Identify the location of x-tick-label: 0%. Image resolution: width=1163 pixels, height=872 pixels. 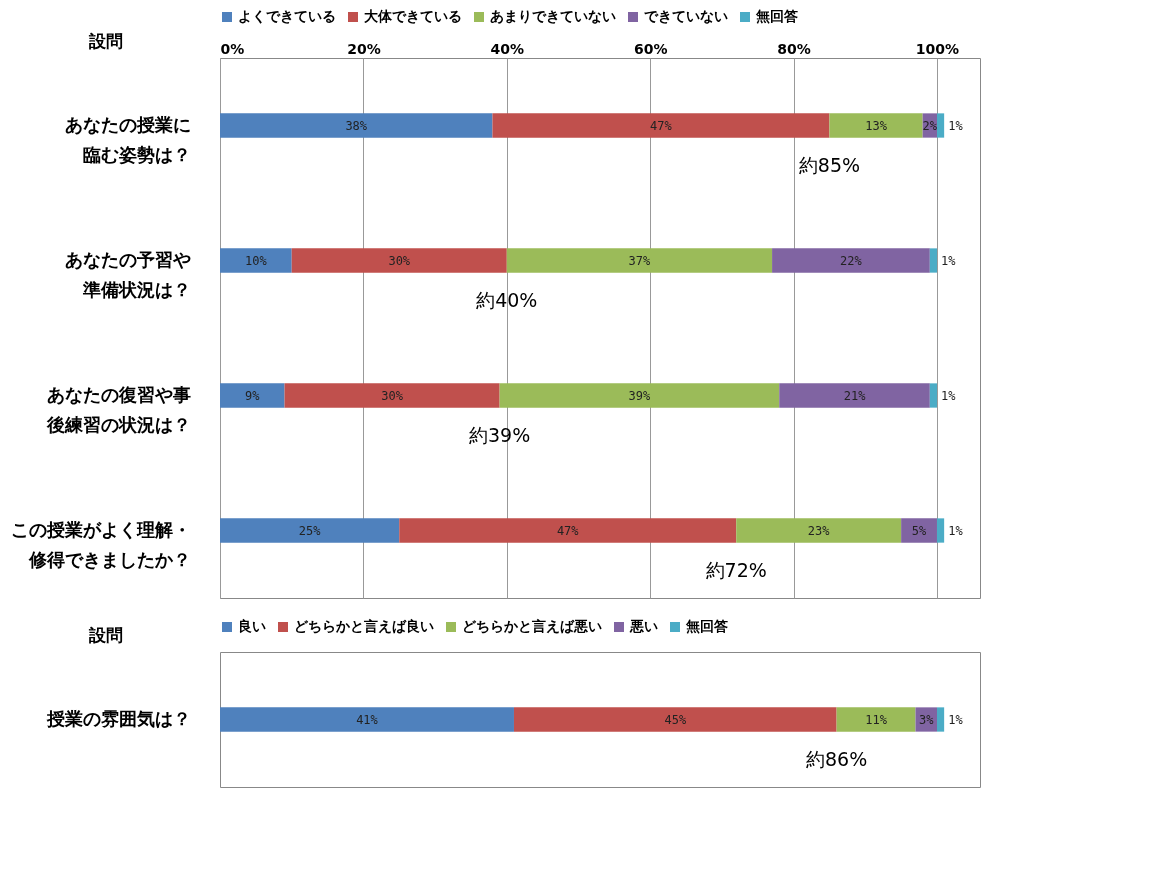
(232, 48).